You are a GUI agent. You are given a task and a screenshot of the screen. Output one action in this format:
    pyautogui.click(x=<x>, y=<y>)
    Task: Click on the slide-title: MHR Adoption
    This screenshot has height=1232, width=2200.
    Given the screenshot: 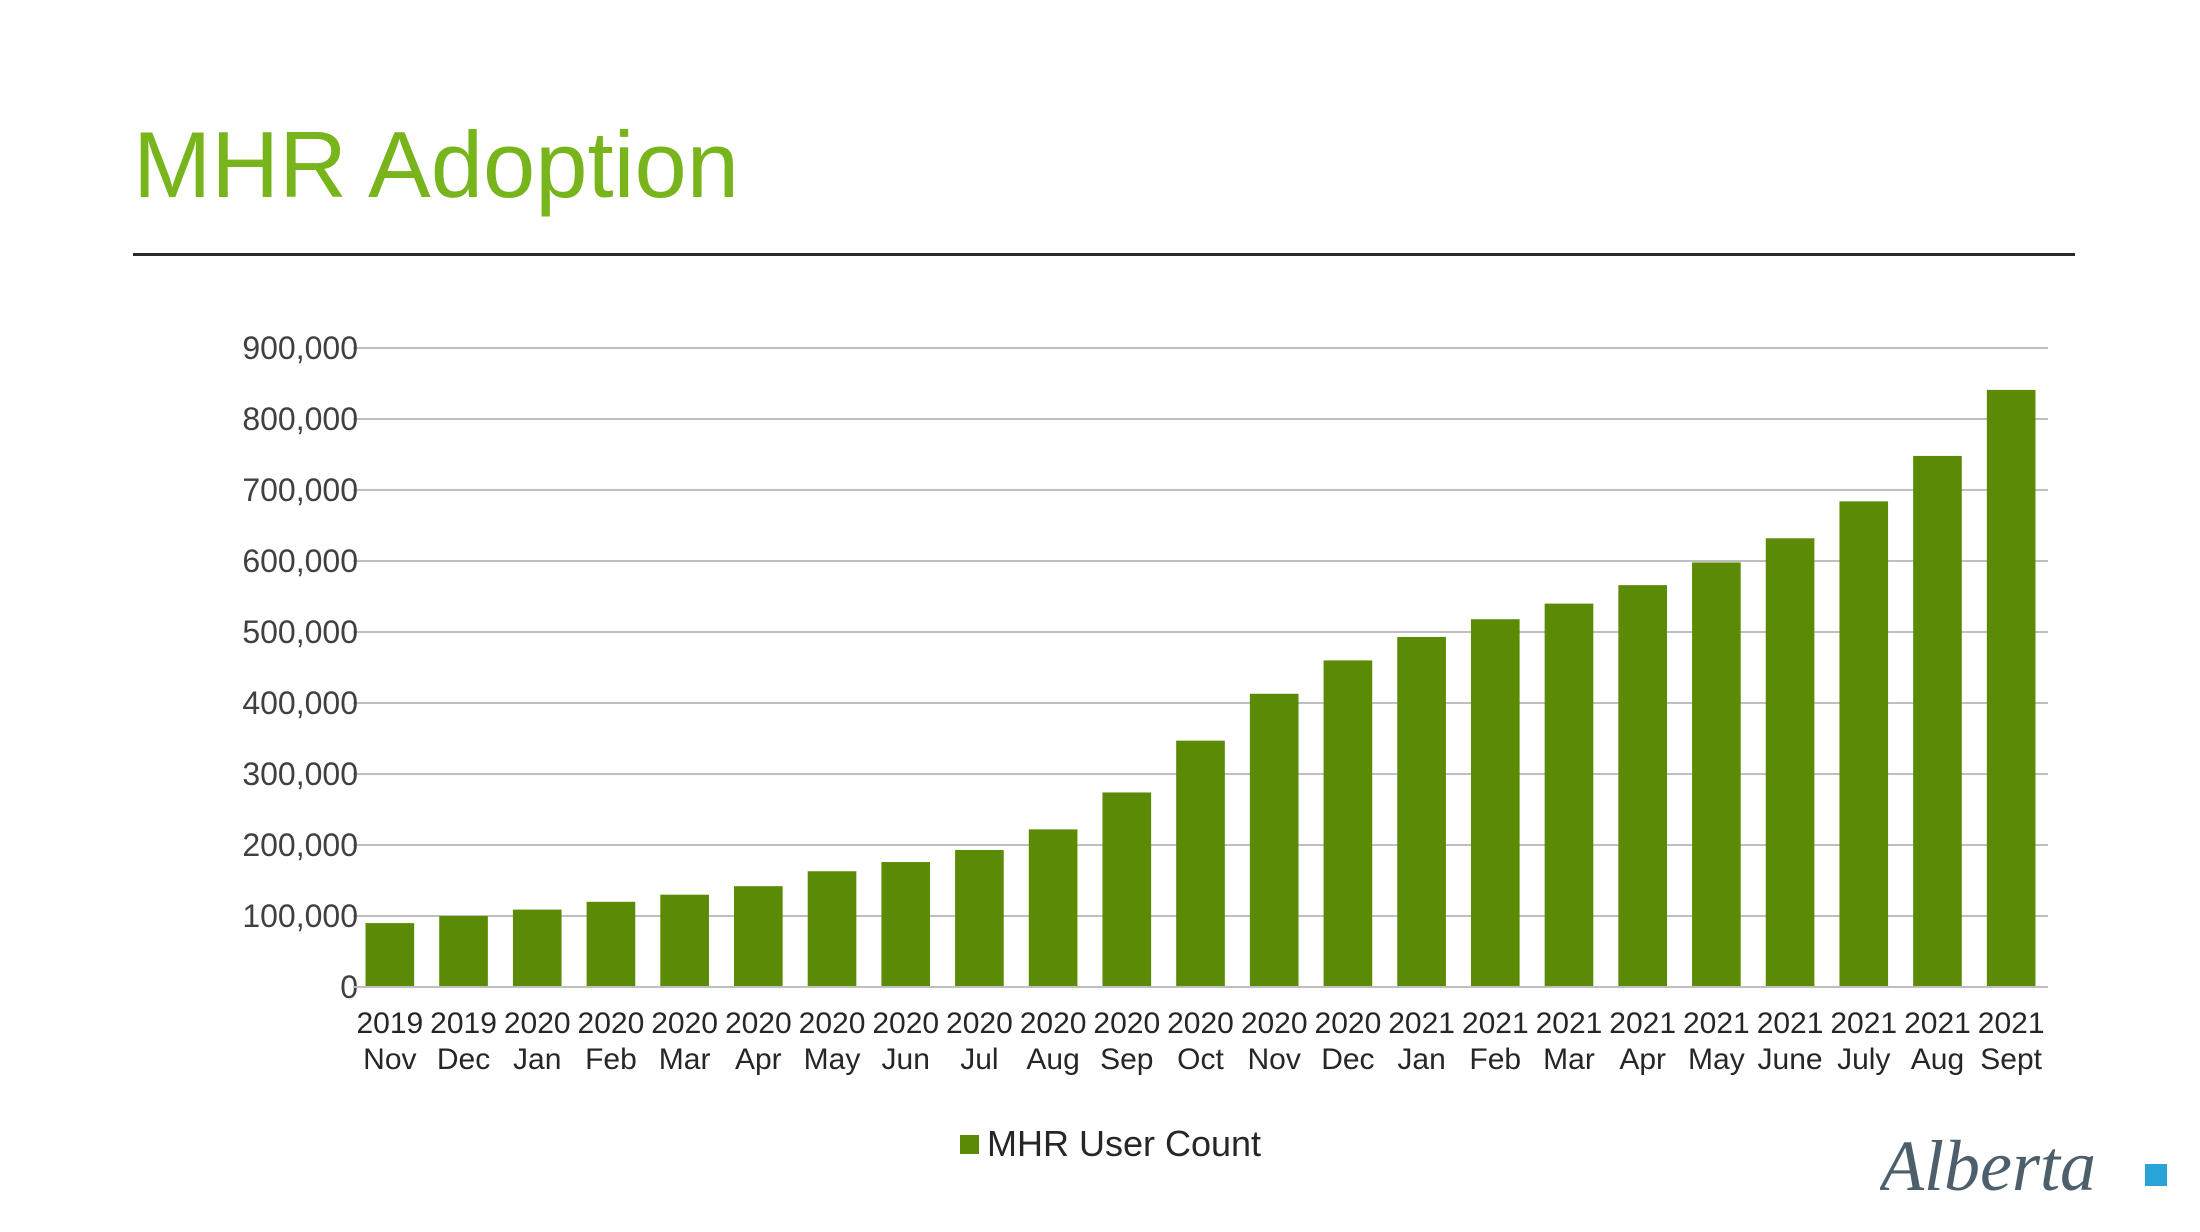 What is the action you would take?
    pyautogui.click(x=436, y=164)
    